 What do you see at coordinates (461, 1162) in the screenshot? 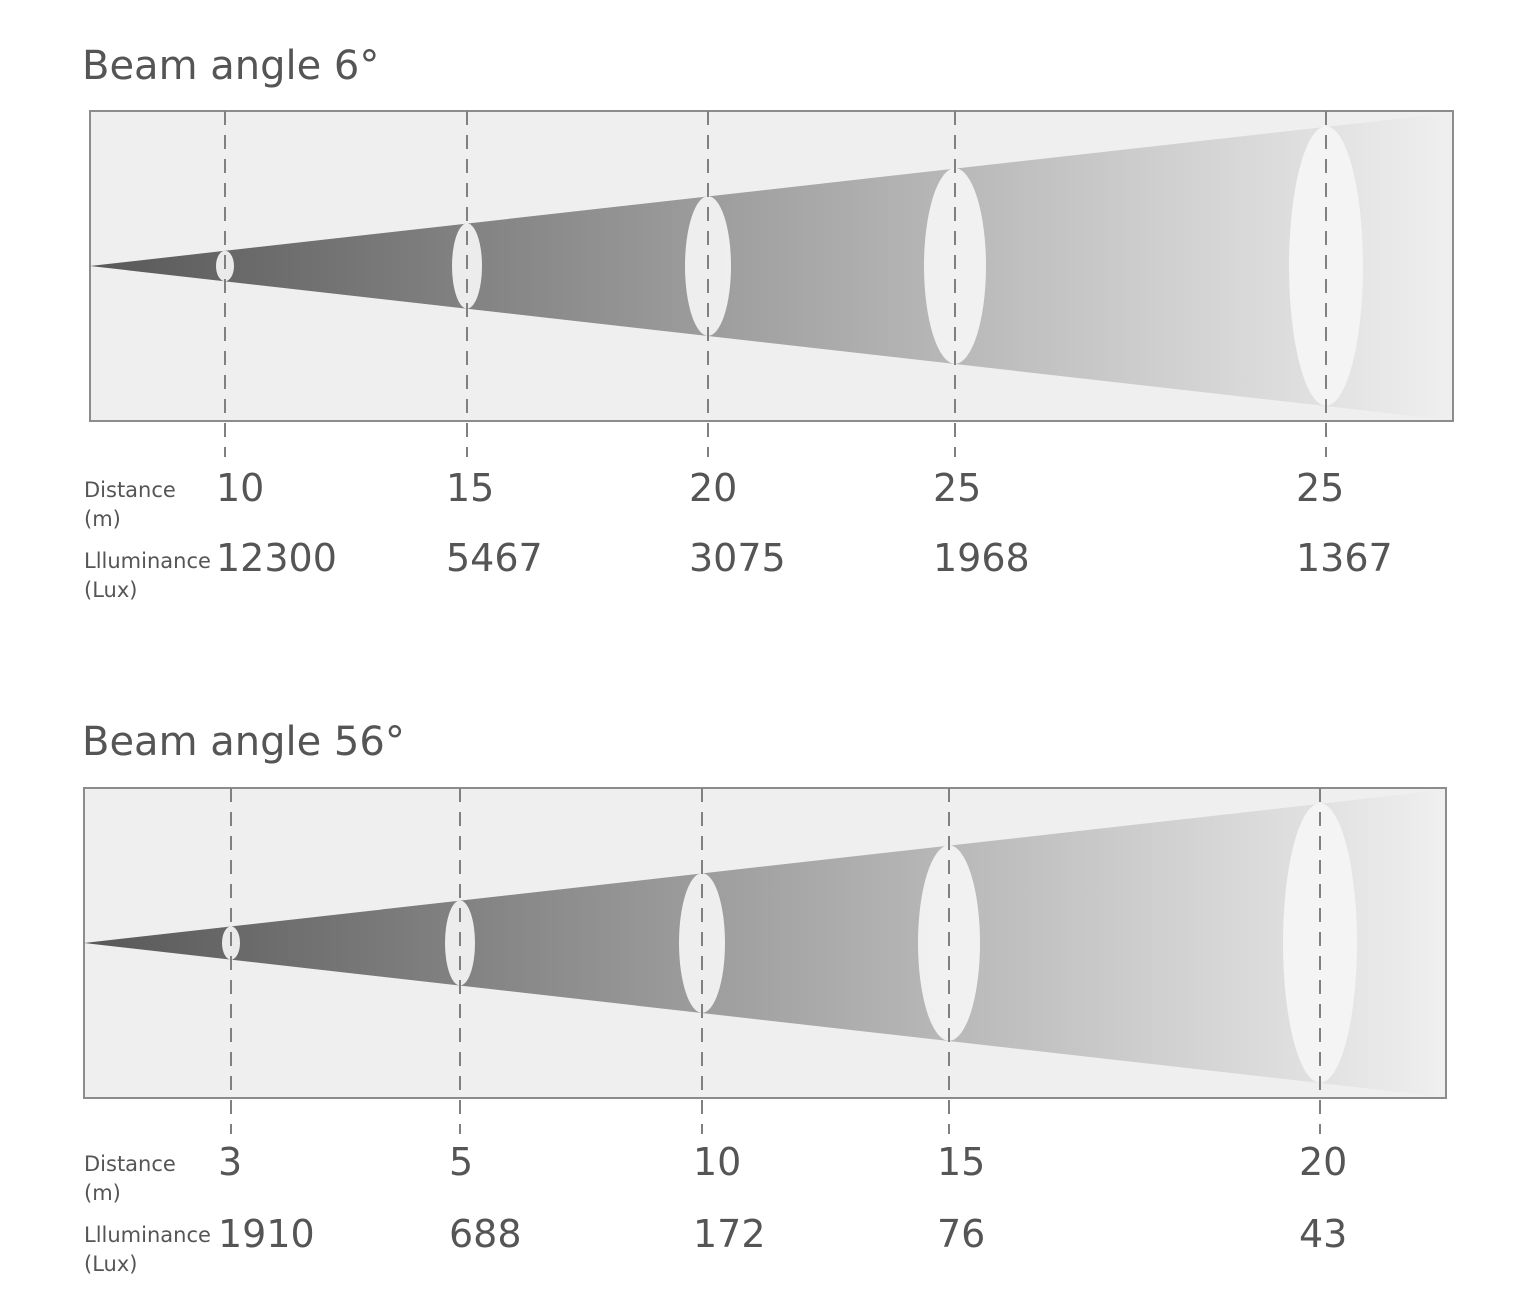
I see `distance-value: 5` at bounding box center [461, 1162].